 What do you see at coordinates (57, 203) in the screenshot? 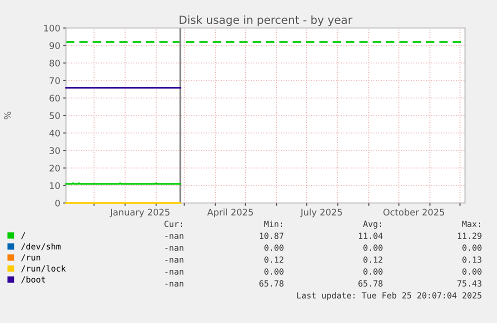
I see `y-tick-label: 0` at bounding box center [57, 203].